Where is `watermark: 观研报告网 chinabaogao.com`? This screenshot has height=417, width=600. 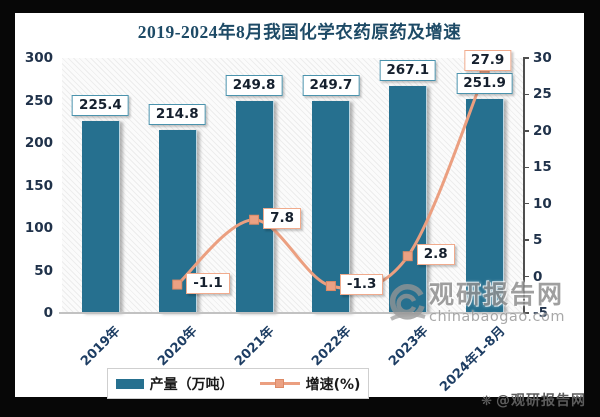 watermark: 观研报告网 chinabaogao.com is located at coordinates (476, 303).